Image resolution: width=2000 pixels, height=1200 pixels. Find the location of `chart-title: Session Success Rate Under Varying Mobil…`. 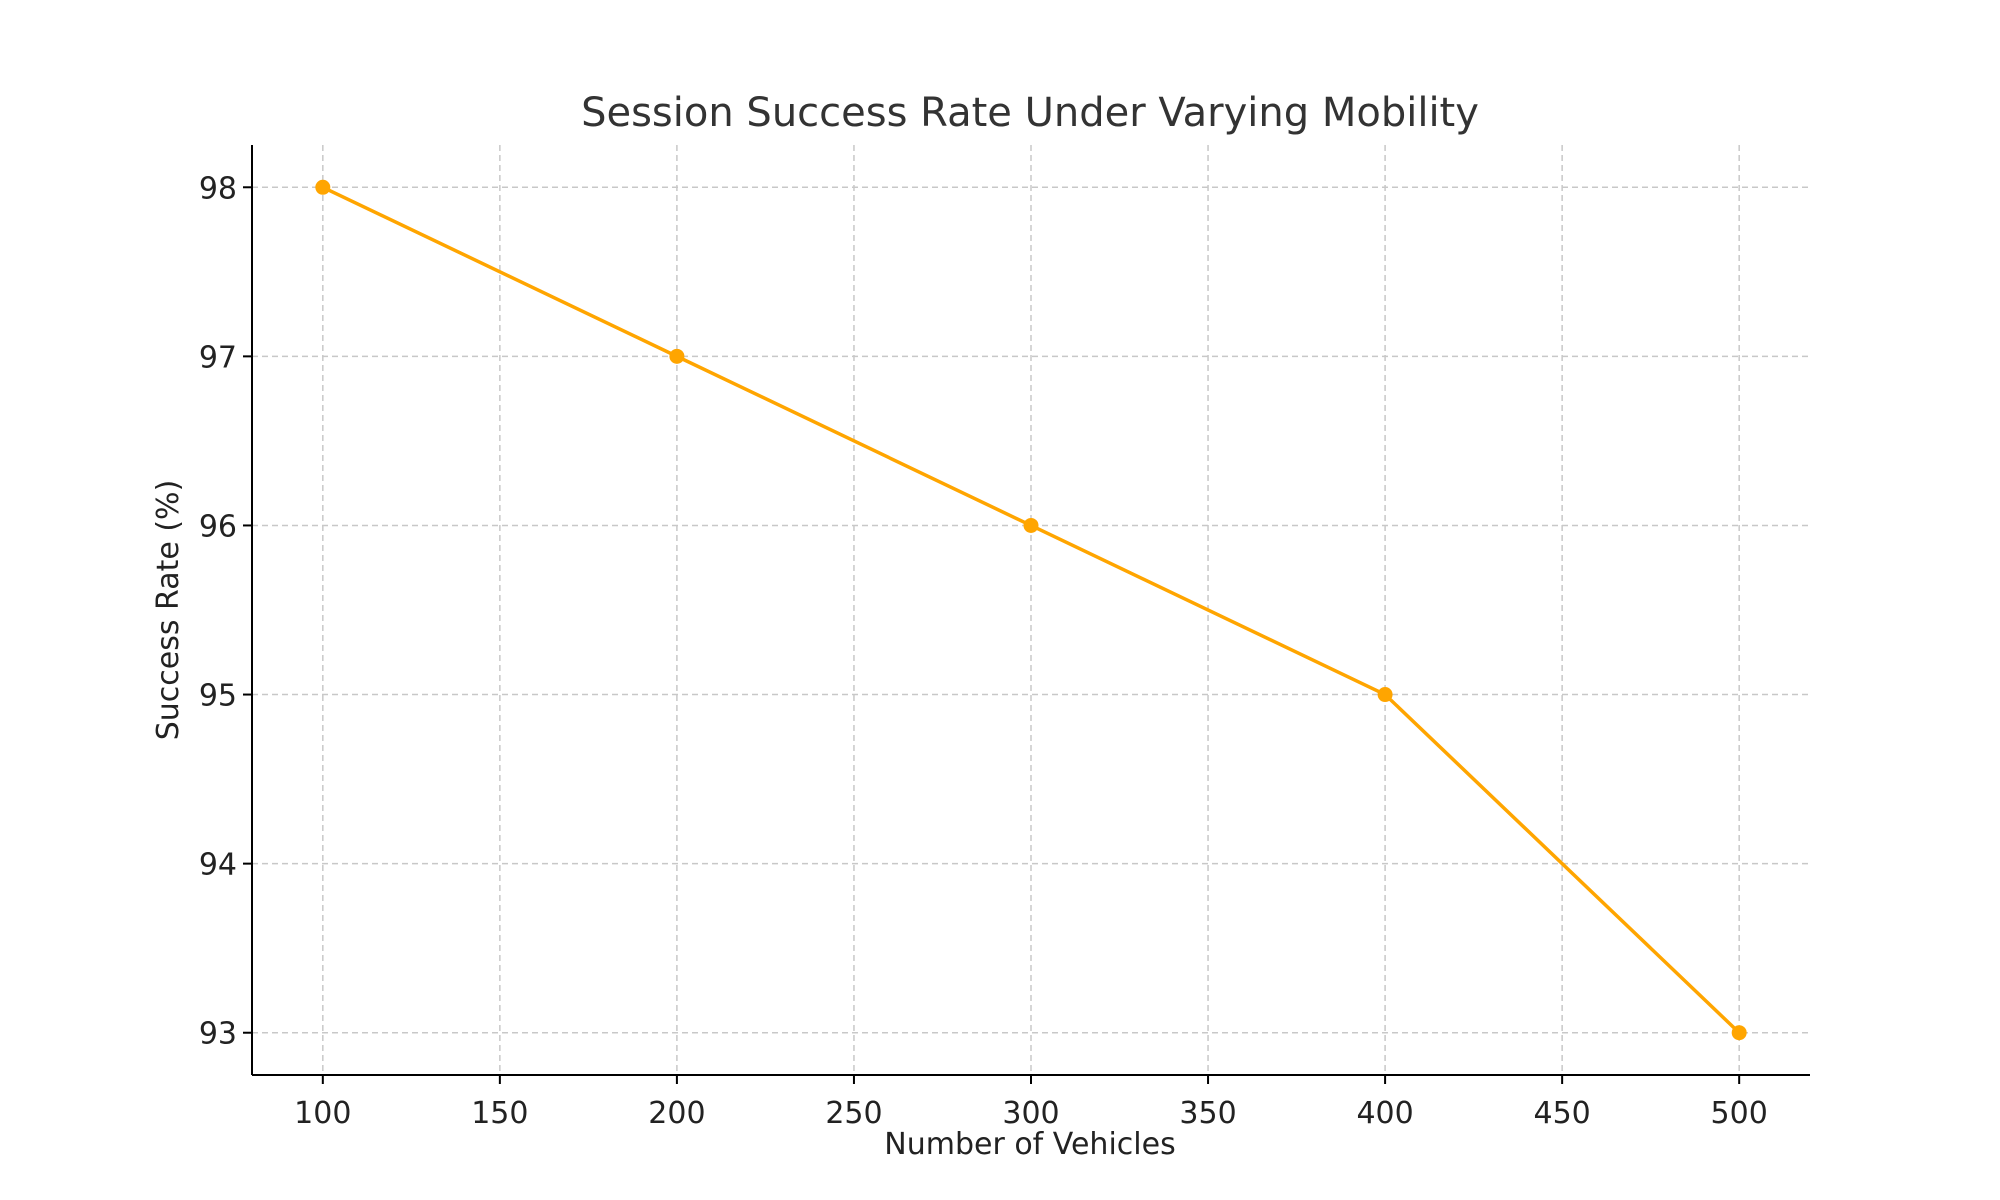

chart-title: Session Success Rate Under Varying Mobil… is located at coordinates (1030, 113).